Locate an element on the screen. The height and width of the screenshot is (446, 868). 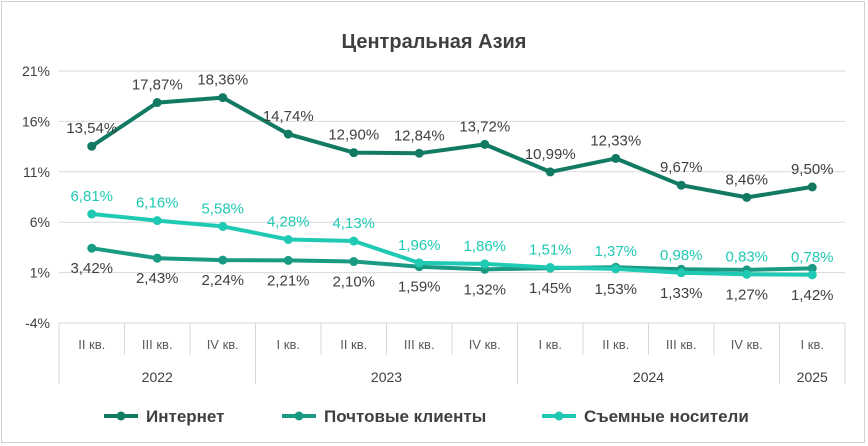
data-label: 1,45% is located at coordinates (550, 288).